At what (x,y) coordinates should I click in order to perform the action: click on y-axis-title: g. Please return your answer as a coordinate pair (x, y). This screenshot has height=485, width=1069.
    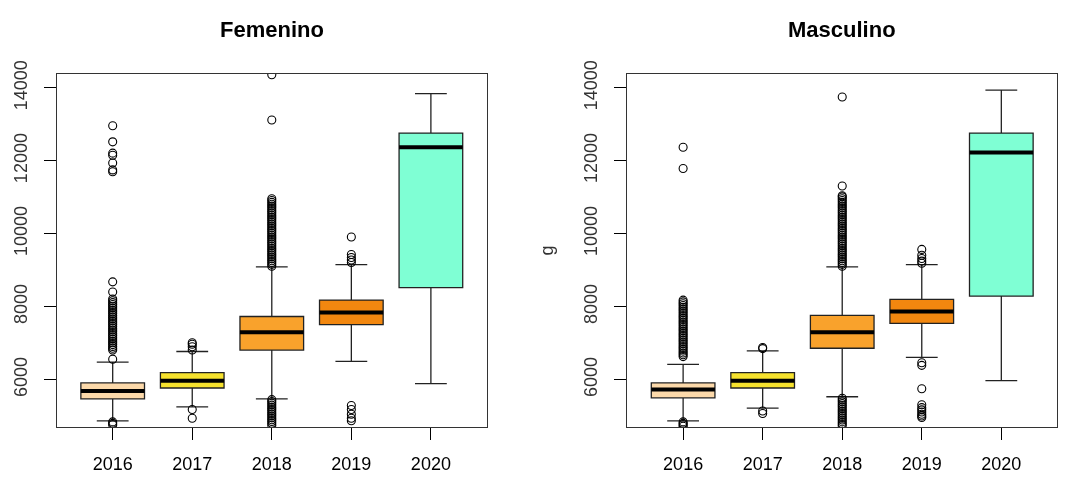
    Looking at the image, I should click on (547, 250).